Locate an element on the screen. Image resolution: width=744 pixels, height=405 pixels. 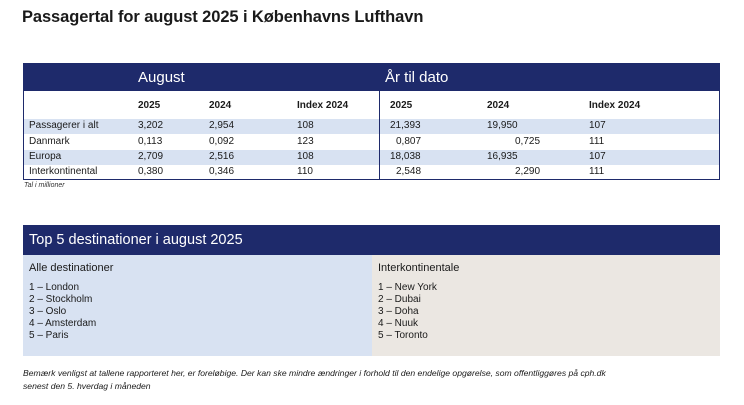
cell: 19,950 is located at coordinates (502, 125).